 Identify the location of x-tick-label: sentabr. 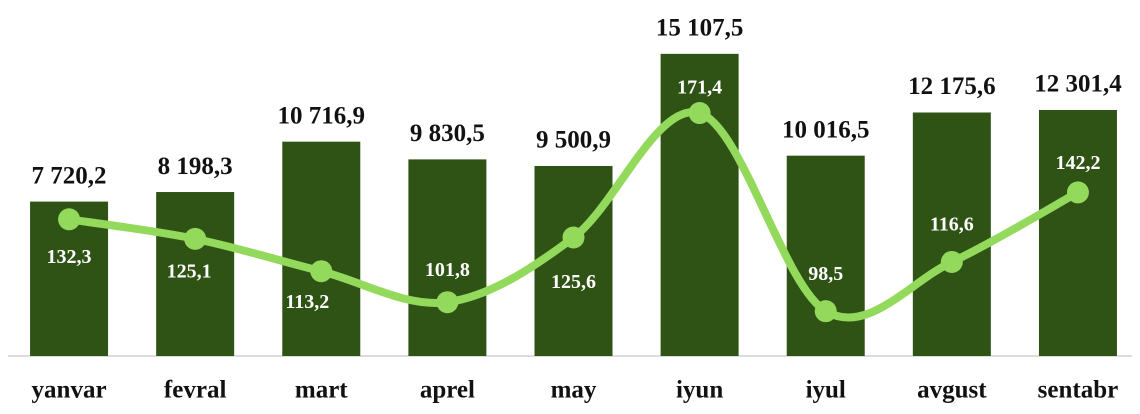
(1078, 390).